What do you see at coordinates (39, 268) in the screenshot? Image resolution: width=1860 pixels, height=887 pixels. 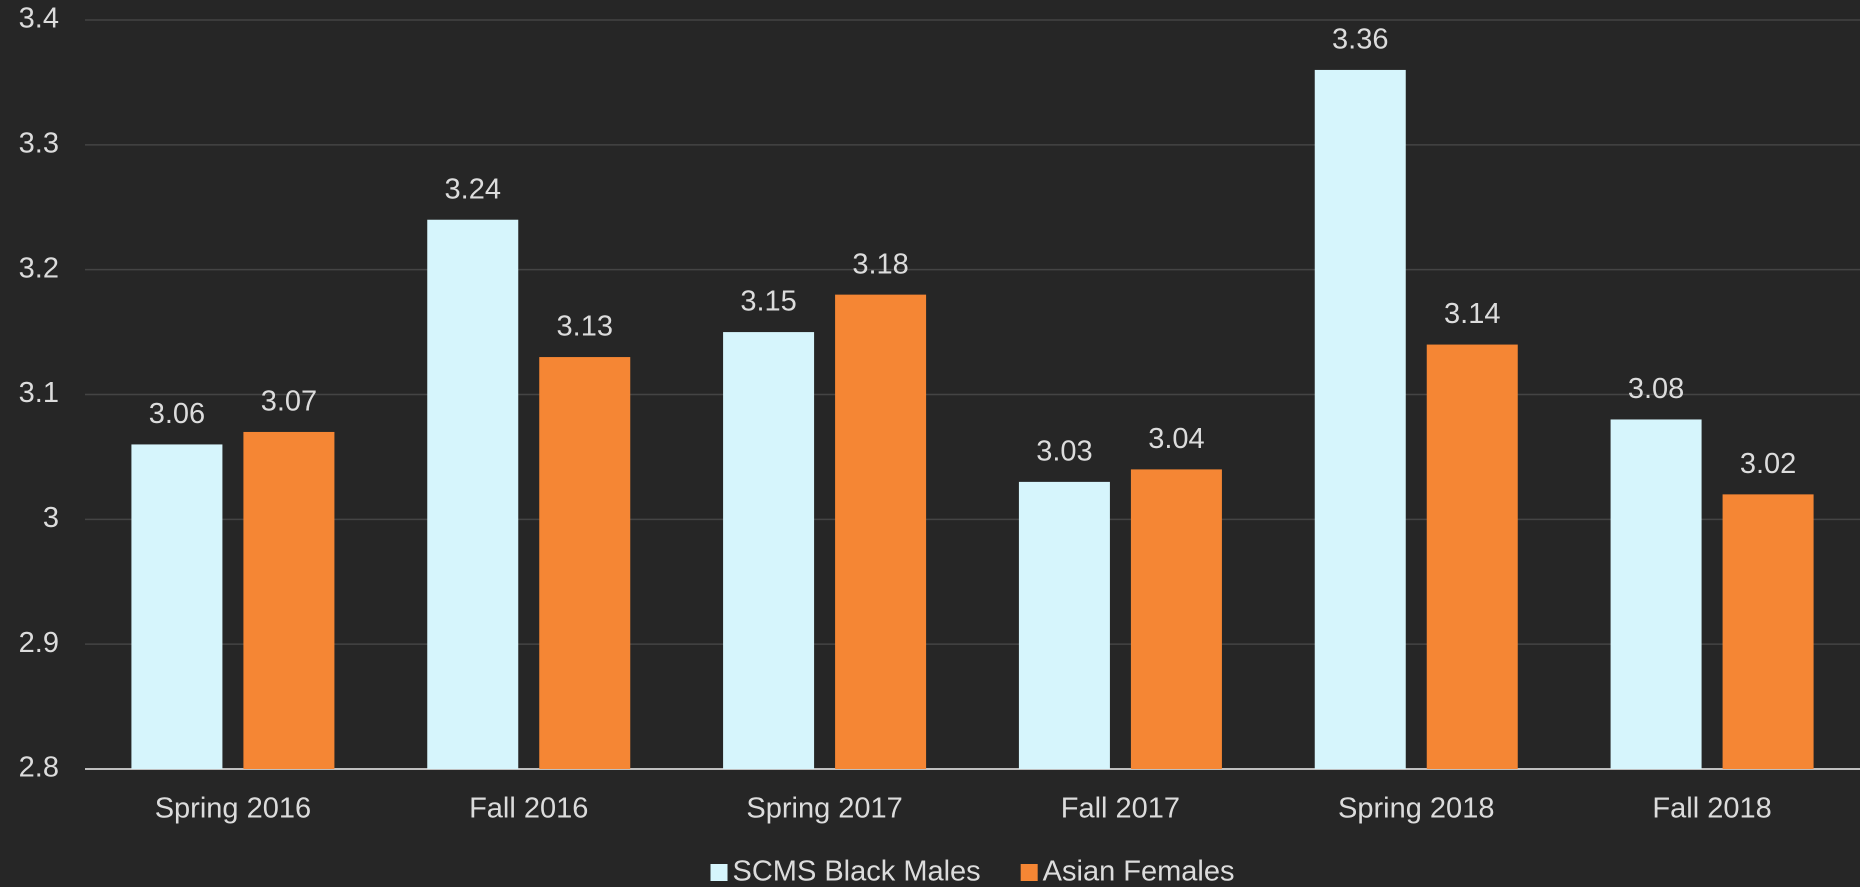 I see `y-tick-label: 3.2` at bounding box center [39, 268].